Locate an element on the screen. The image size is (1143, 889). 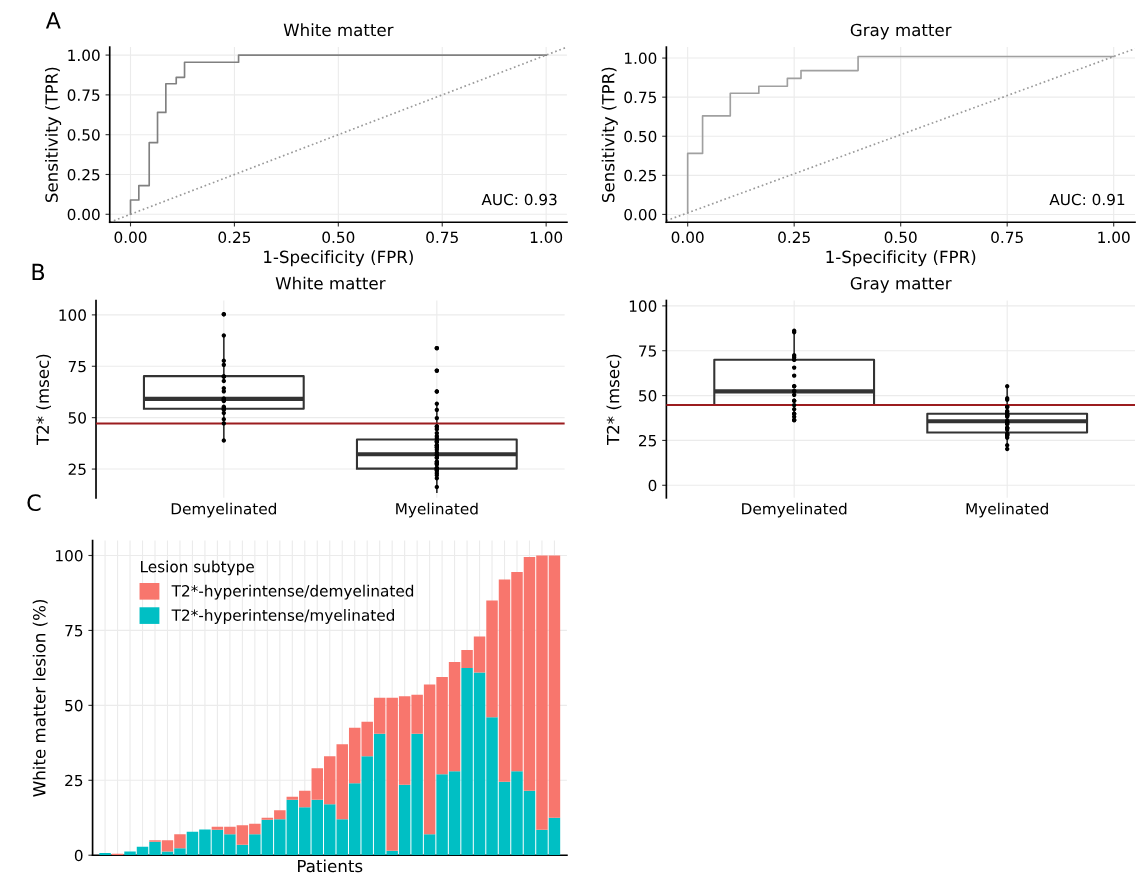
annotation: AUC: 0.91 is located at coordinates (1087, 199).